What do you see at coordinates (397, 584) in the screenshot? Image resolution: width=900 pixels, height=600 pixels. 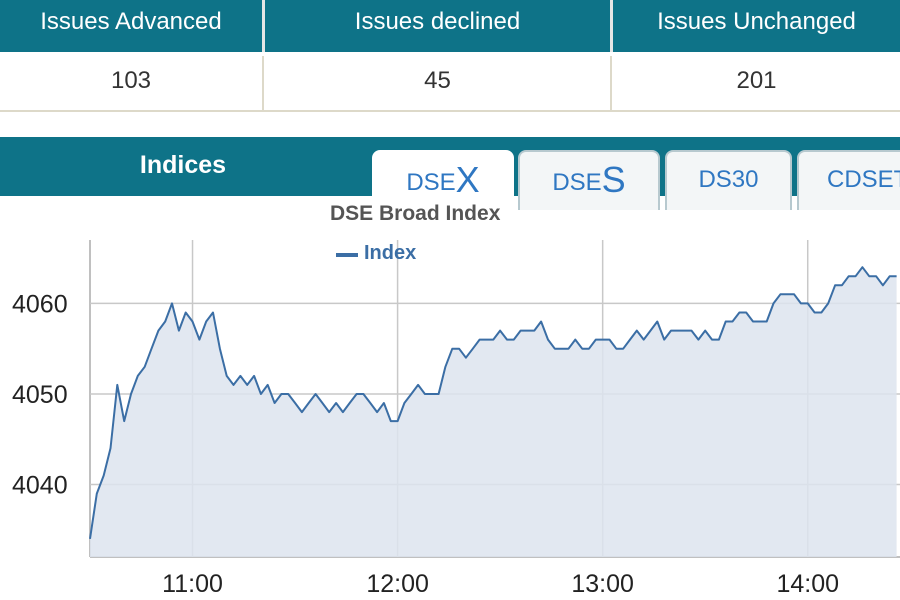 I see `x-tick-label: 12:00` at bounding box center [397, 584].